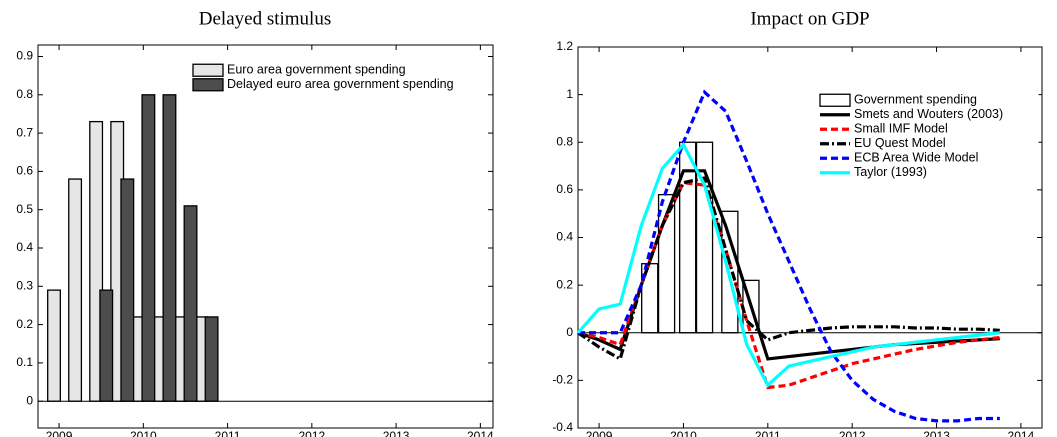  What do you see at coordinates (24, 209) in the screenshot?
I see `y-tick-label: 0.5` at bounding box center [24, 209].